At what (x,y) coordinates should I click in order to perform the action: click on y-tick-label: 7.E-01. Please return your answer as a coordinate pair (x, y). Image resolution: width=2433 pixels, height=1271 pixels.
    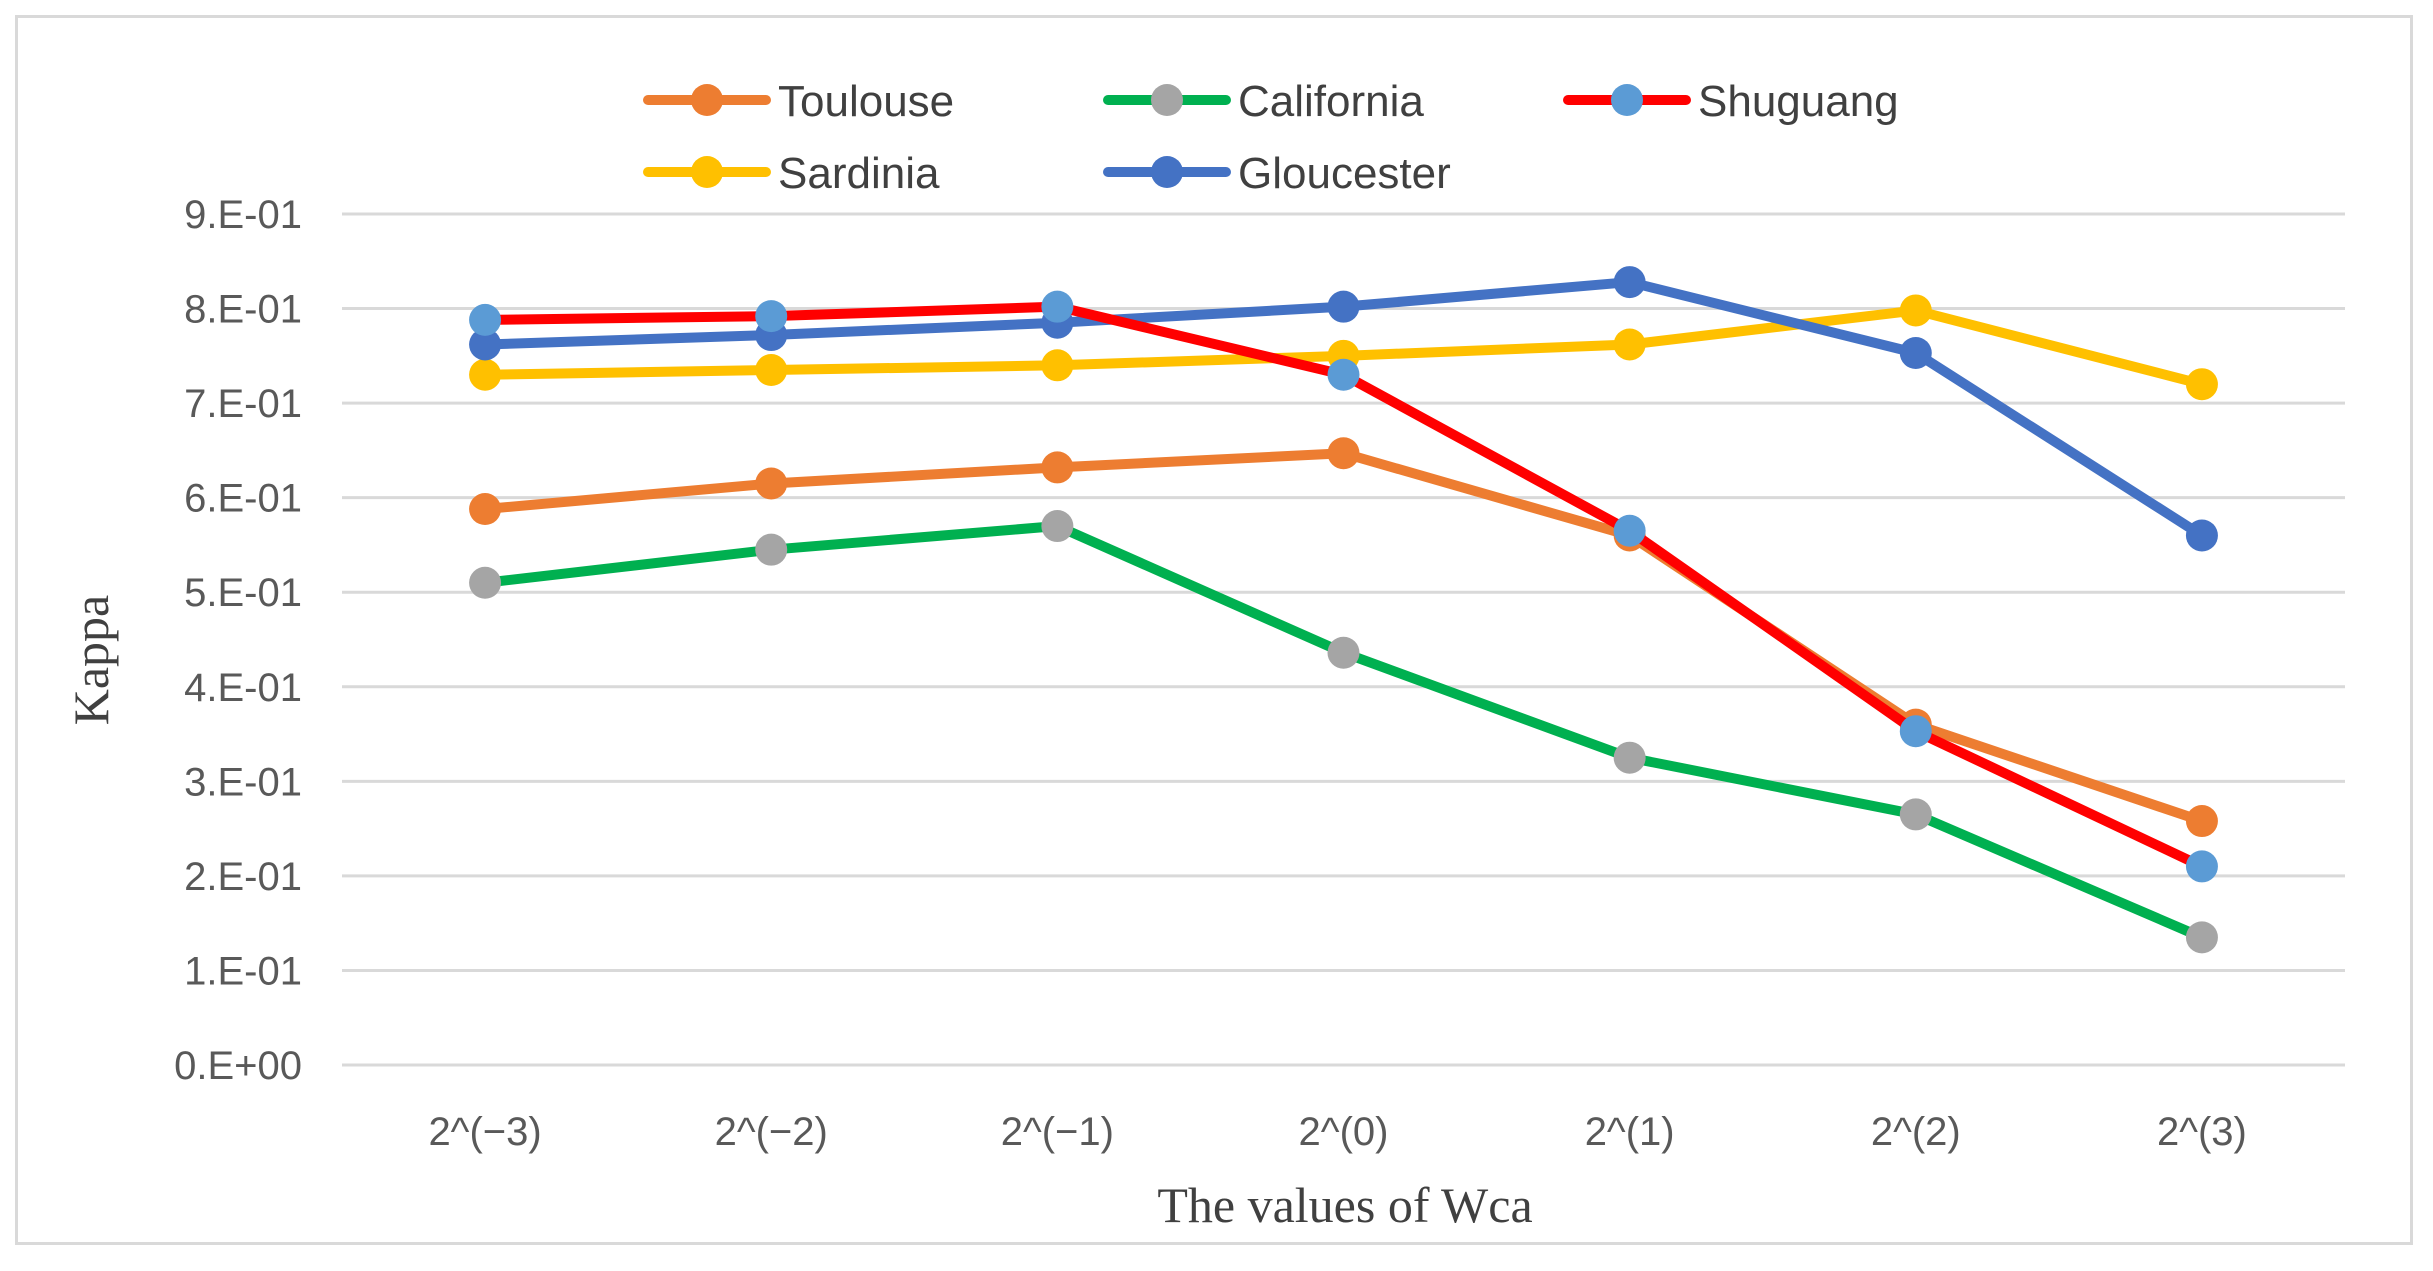
    Looking at the image, I should click on (243, 404).